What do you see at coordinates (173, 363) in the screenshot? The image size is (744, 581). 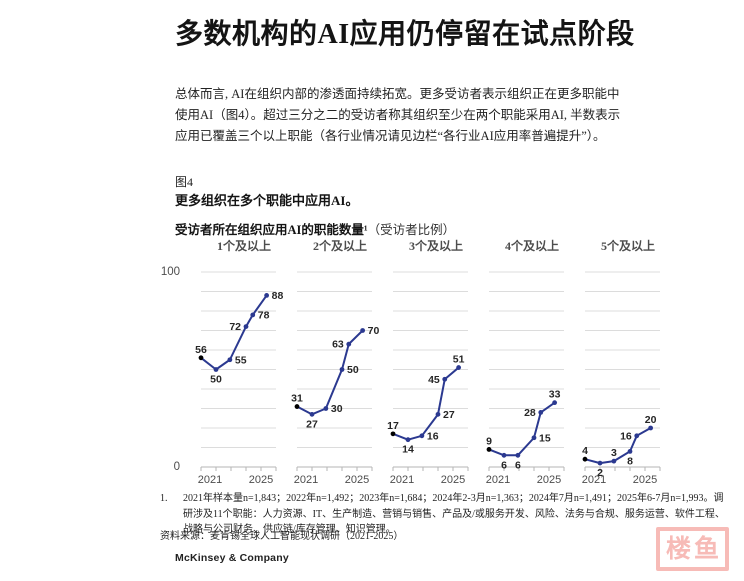 I see `y-axis: 100 0` at bounding box center [173, 363].